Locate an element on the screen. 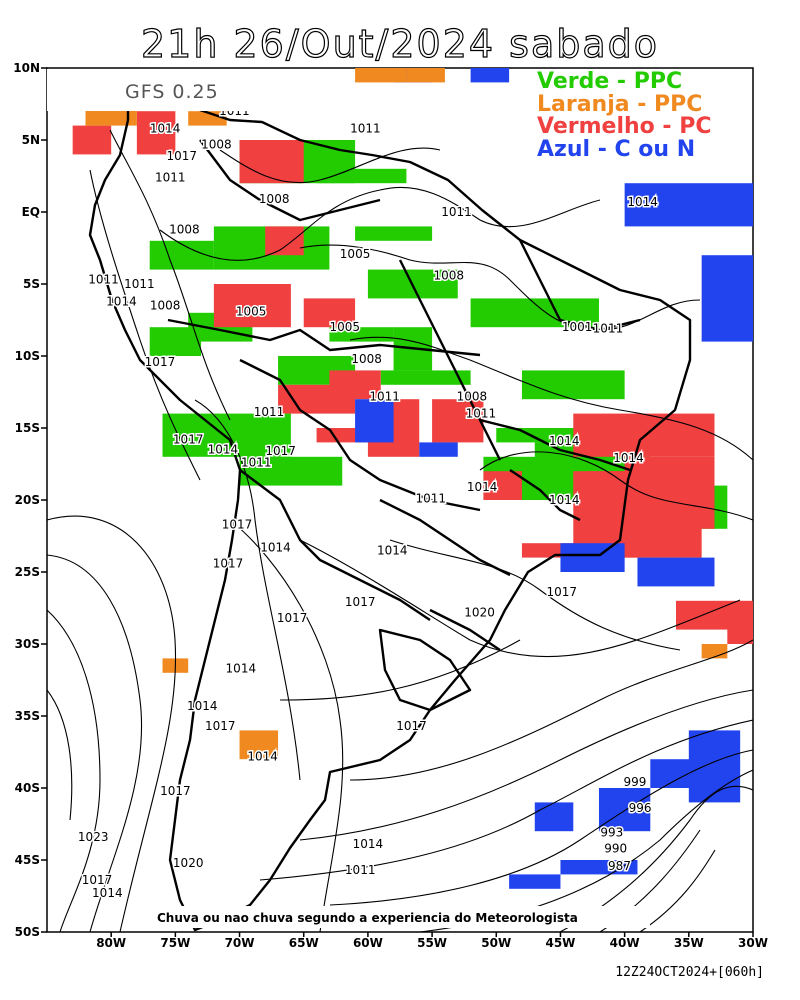  footer-box is located at coordinates (400, 917).